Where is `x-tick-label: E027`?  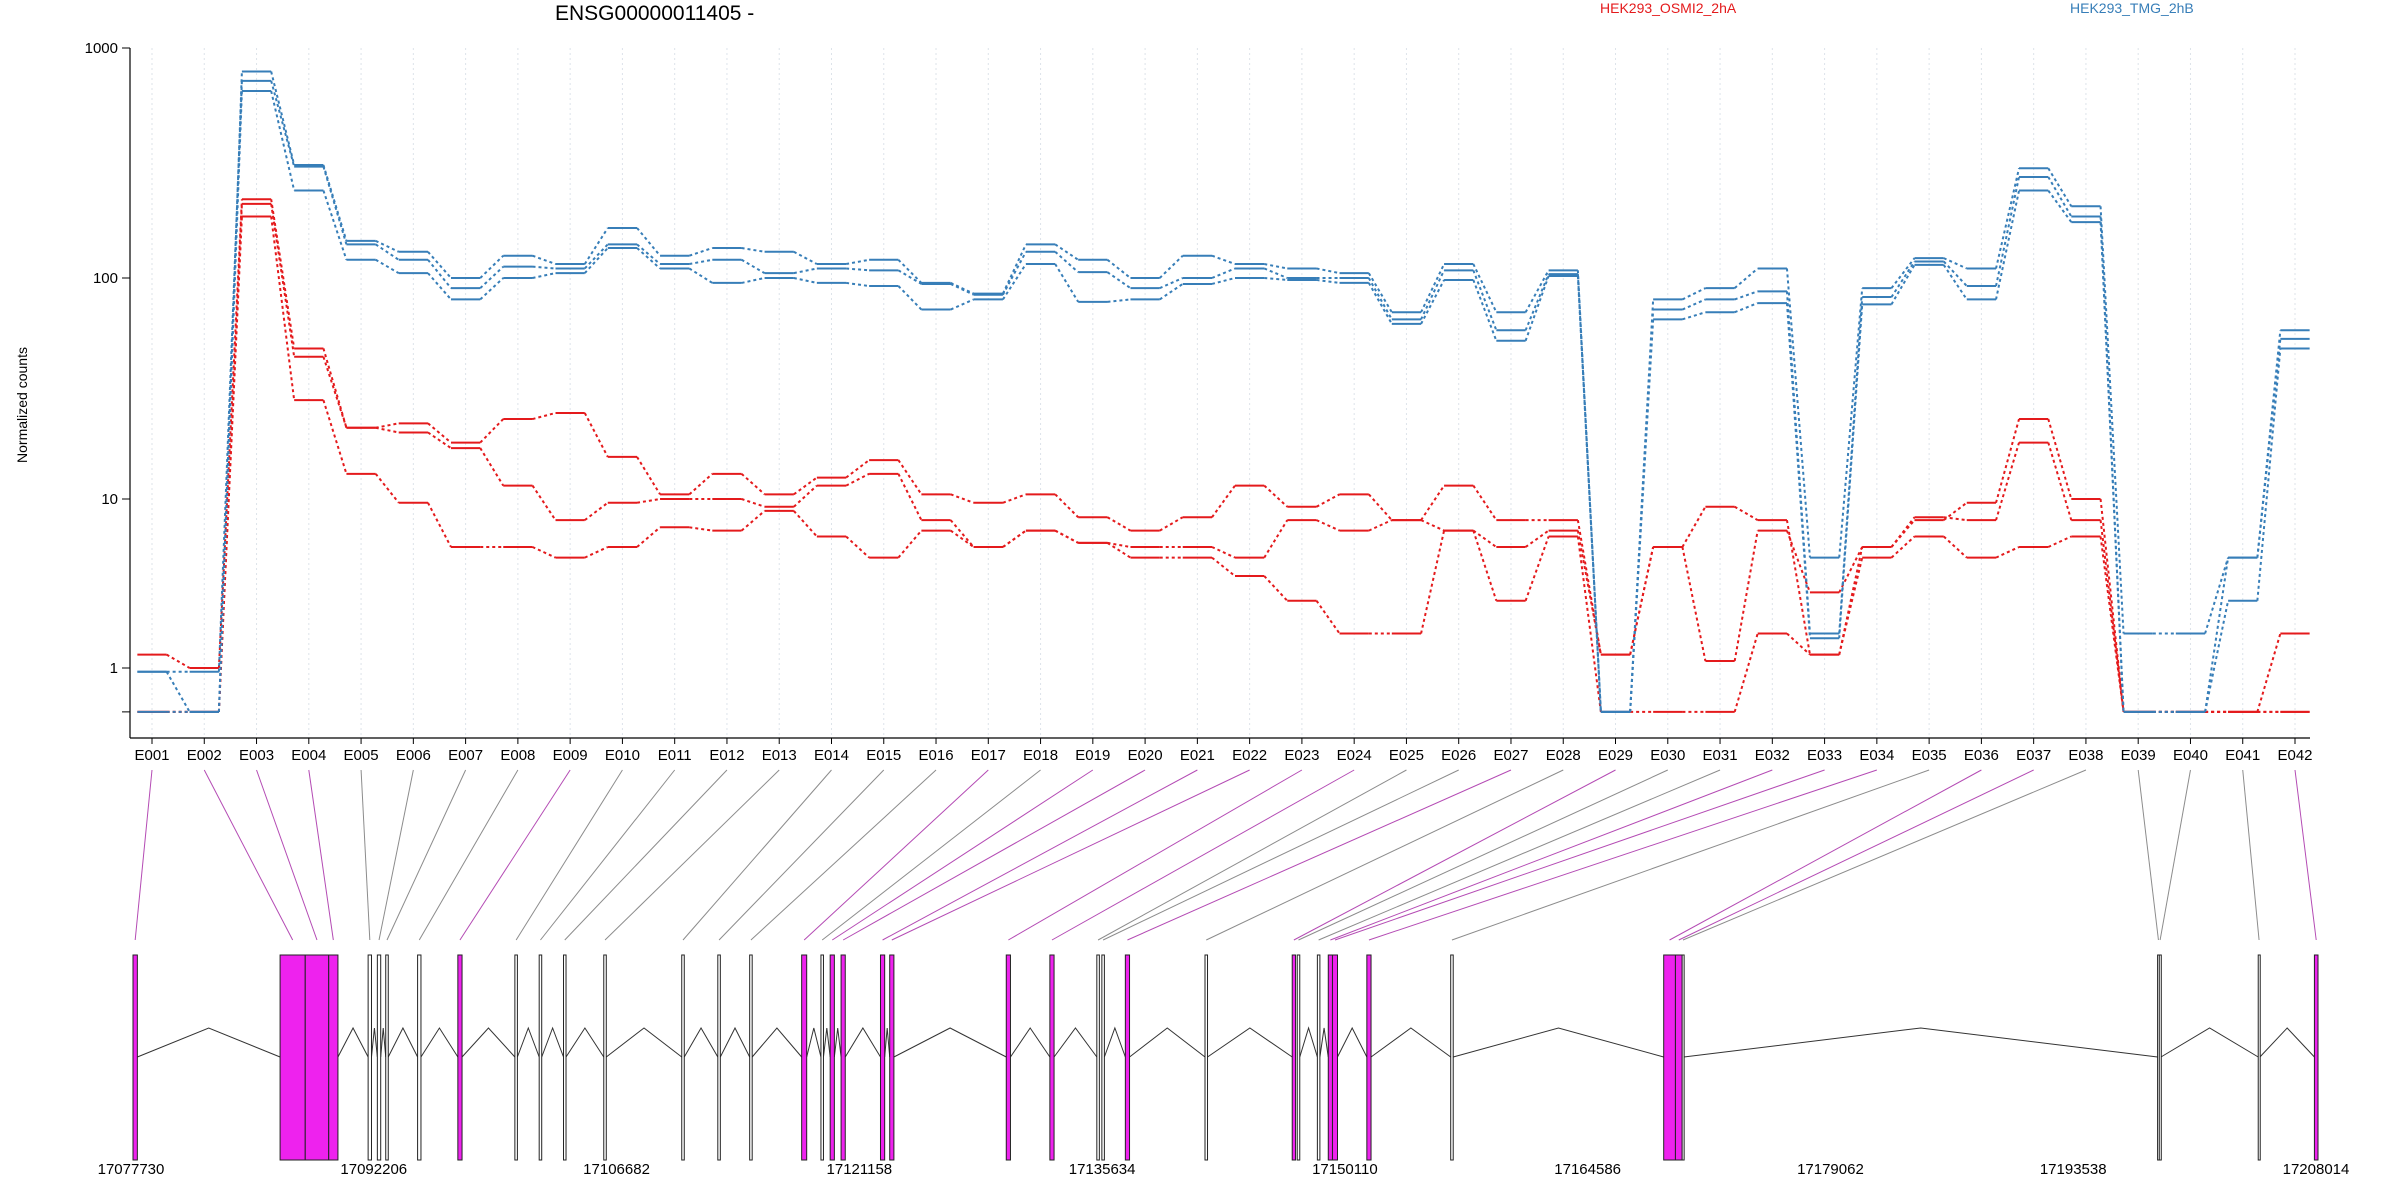 x-tick-label: E027 is located at coordinates (1510, 755).